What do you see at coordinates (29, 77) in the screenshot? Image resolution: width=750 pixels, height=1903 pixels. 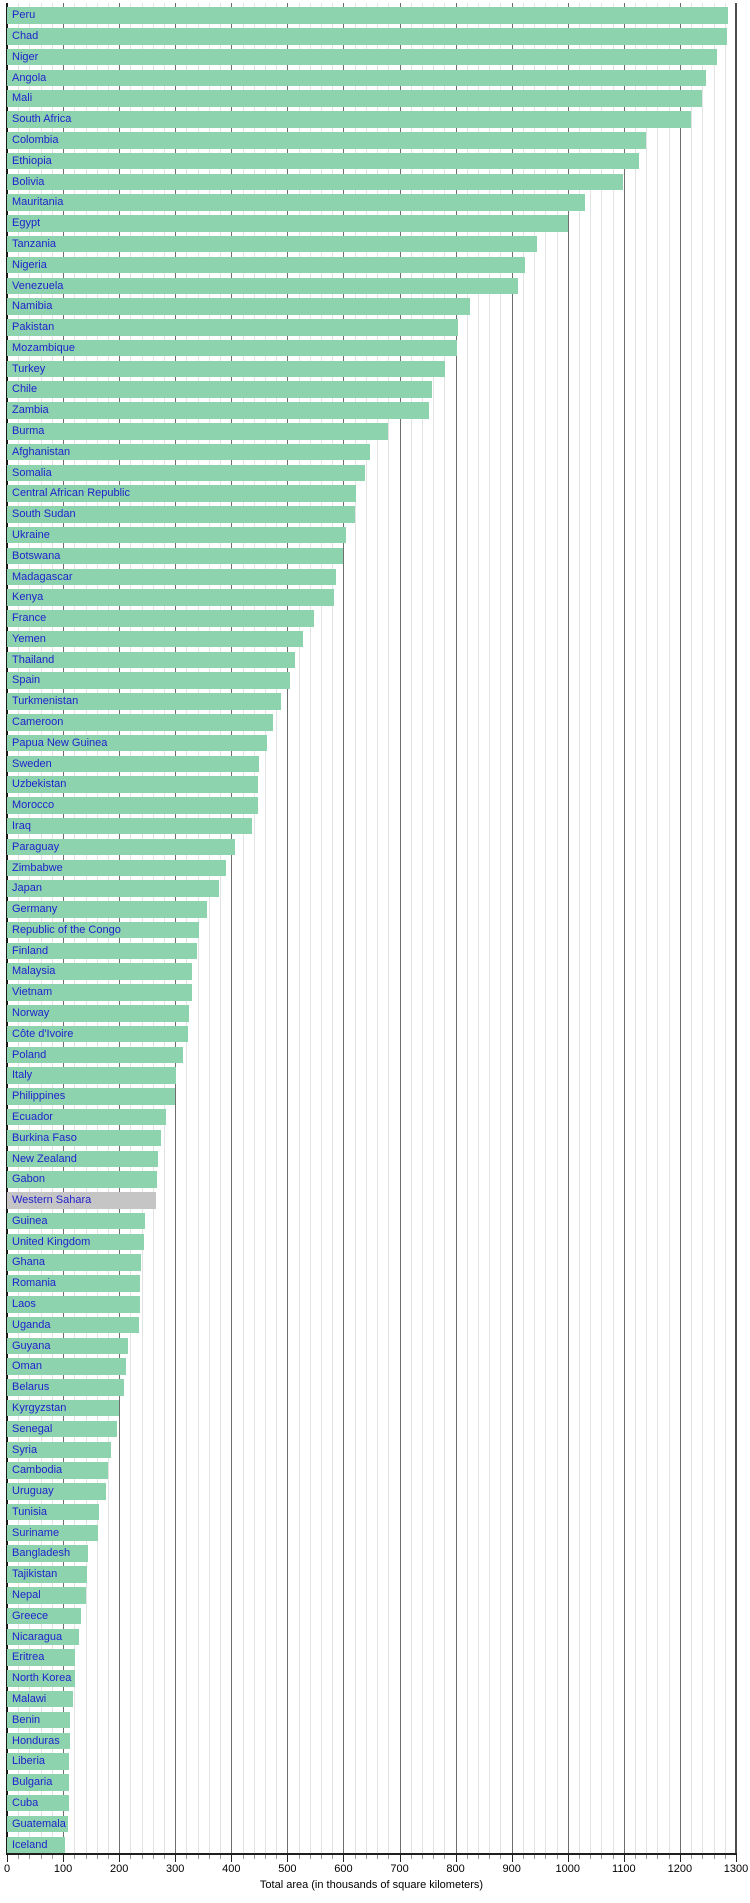 I see `country-label: Angola` at bounding box center [29, 77].